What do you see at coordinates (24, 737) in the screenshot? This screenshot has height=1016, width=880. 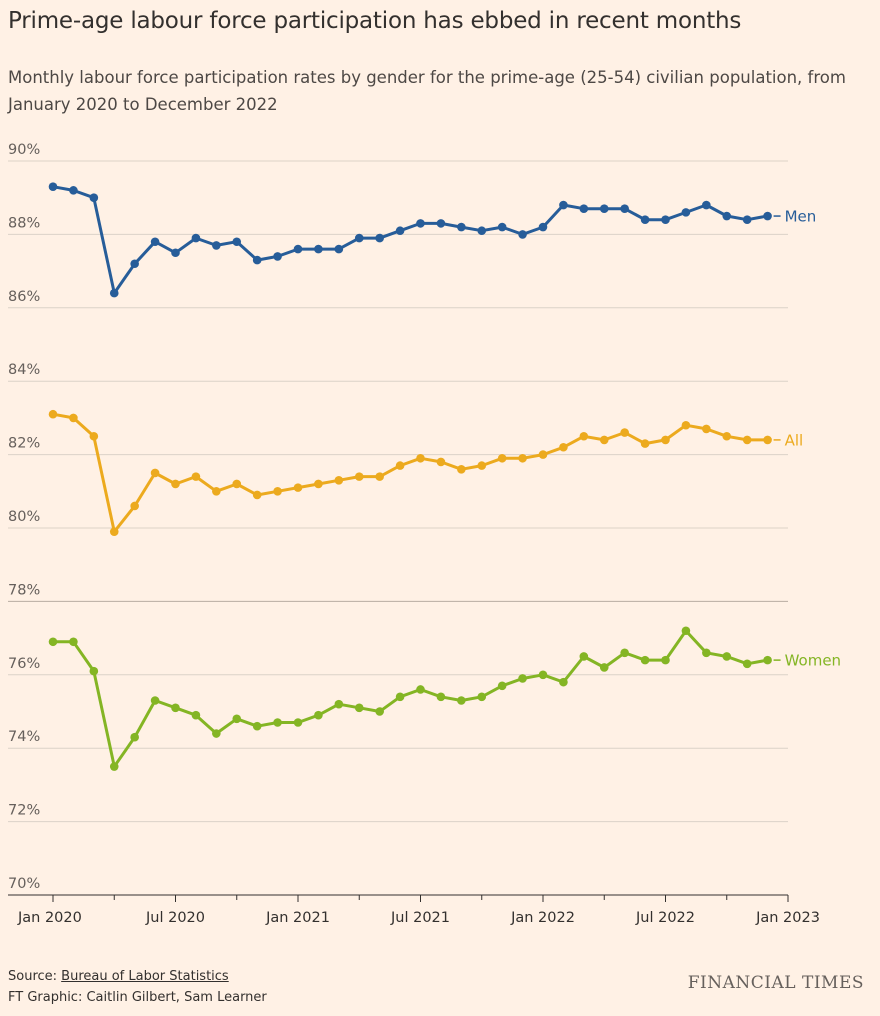 I see `y-tick-label: 74%` at bounding box center [24, 737].